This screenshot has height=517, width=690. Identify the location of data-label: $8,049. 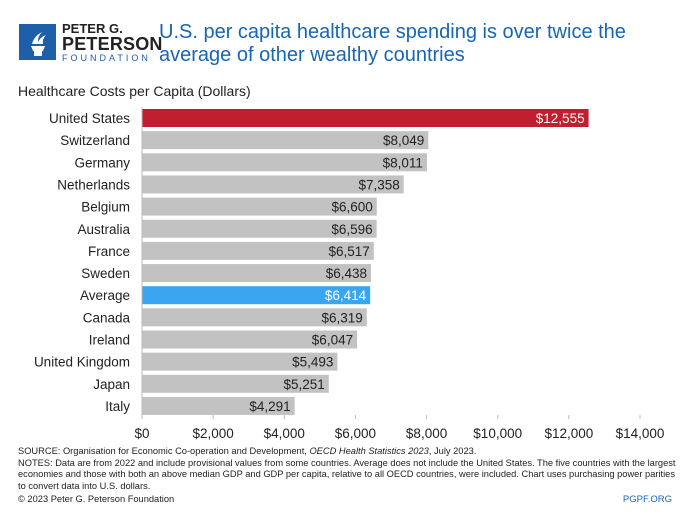
(403, 140).